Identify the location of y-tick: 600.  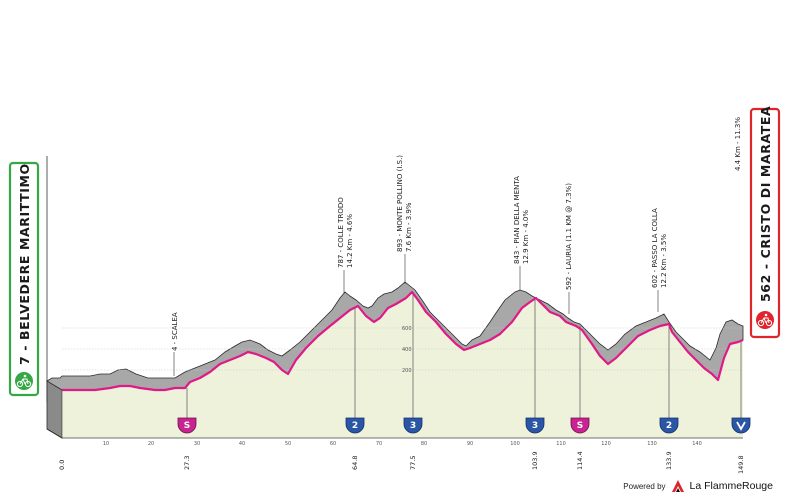
(407, 329).